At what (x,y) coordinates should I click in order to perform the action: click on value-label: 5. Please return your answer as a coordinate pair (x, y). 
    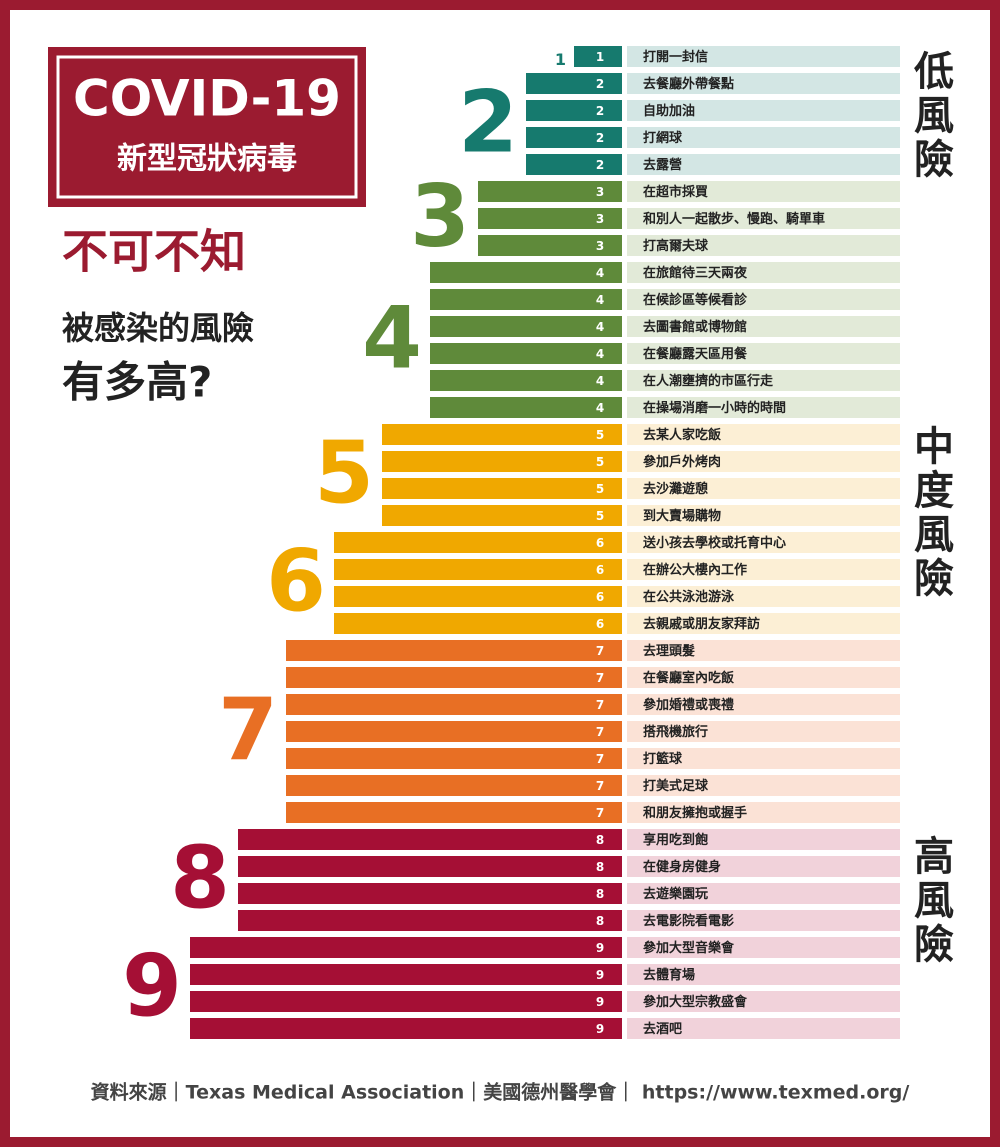
    Looking at the image, I should click on (600, 516).